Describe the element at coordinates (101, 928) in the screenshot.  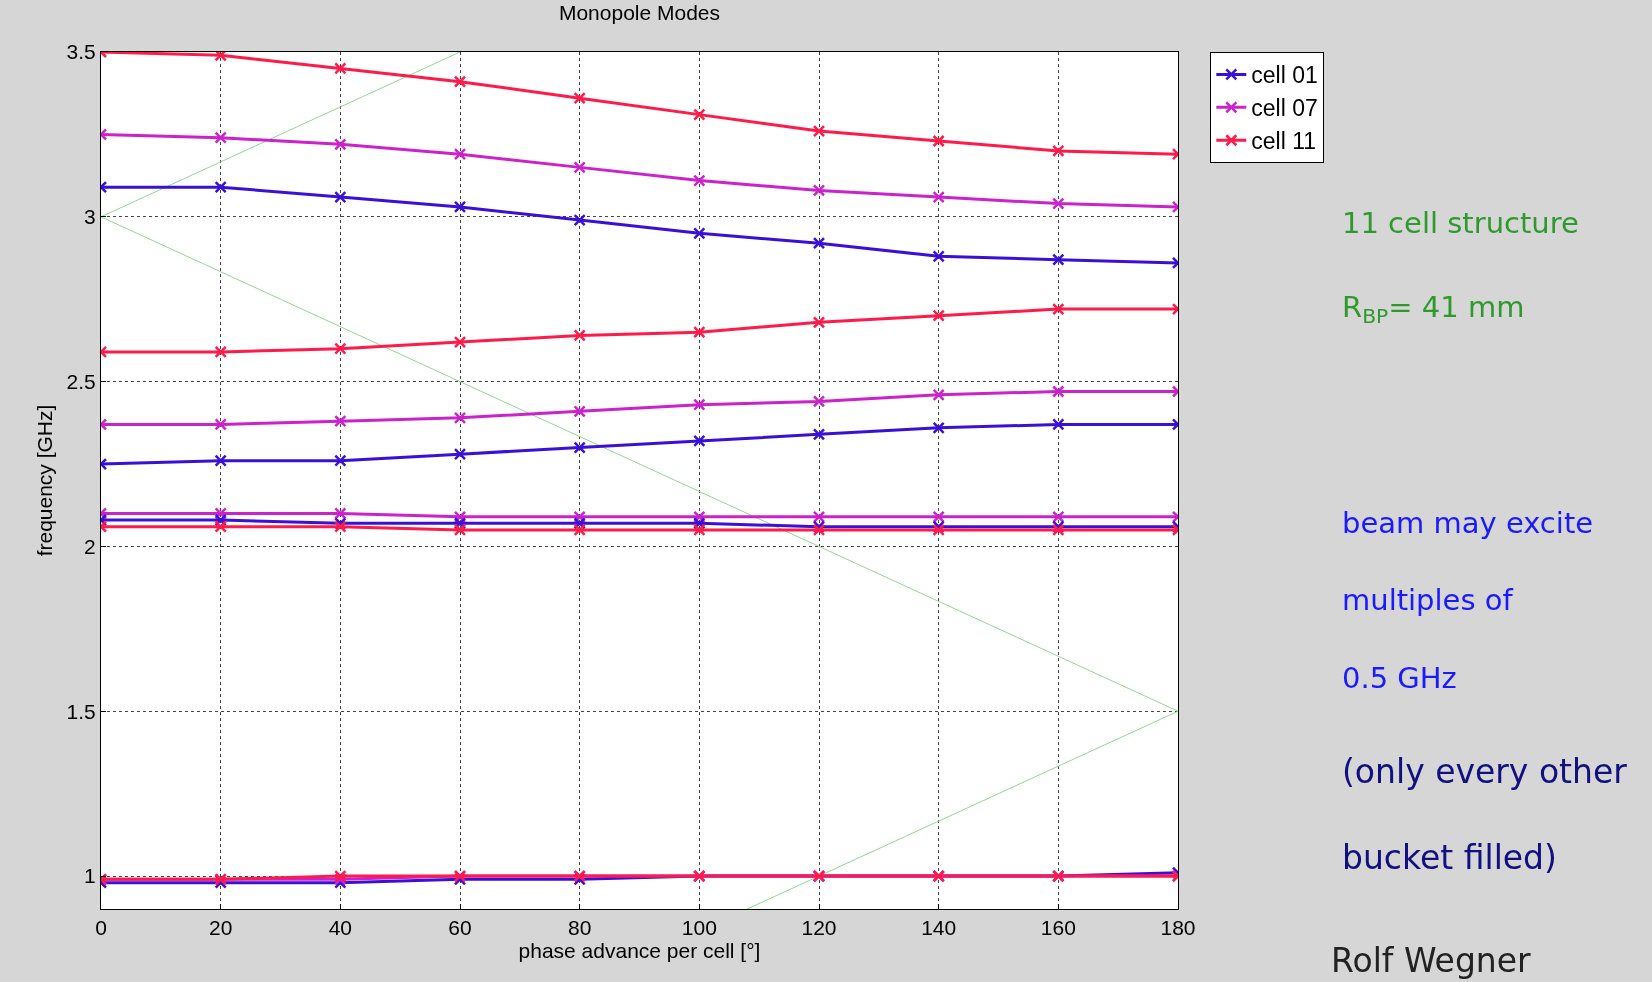
I see `x-tick-label: 0` at that location.